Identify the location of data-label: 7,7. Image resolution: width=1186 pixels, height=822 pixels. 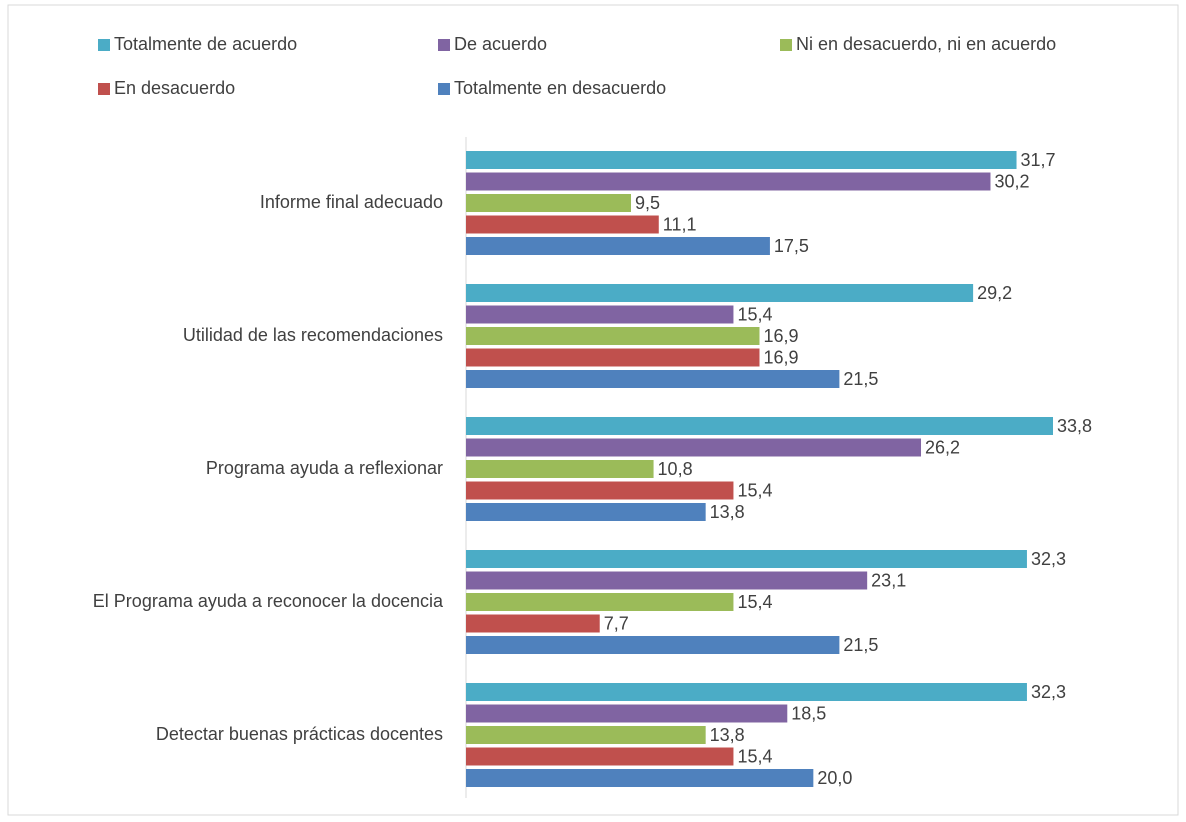
(616, 623).